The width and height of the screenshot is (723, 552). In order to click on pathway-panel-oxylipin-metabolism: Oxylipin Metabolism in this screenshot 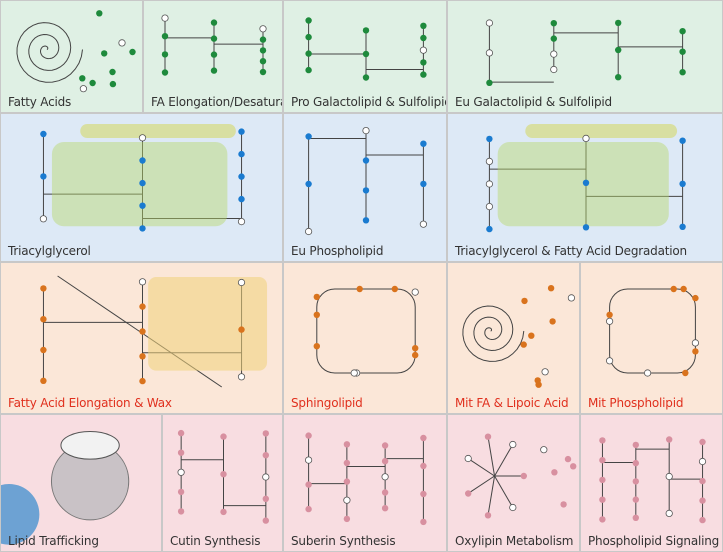, I will do `click(513, 483)`.